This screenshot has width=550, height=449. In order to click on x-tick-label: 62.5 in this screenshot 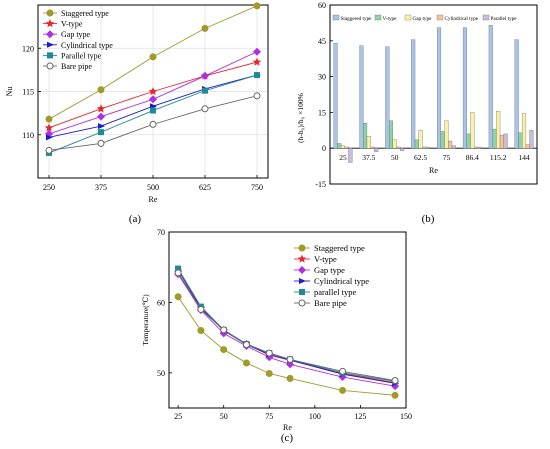, I will do `click(420, 157)`.